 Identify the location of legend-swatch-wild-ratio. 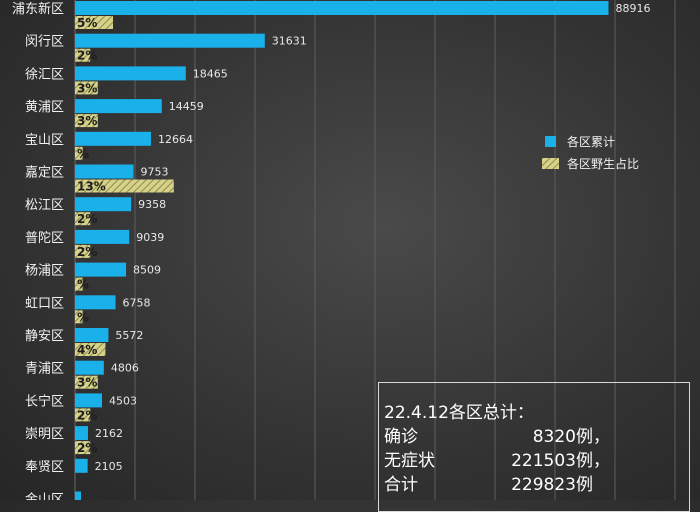
(550, 163).